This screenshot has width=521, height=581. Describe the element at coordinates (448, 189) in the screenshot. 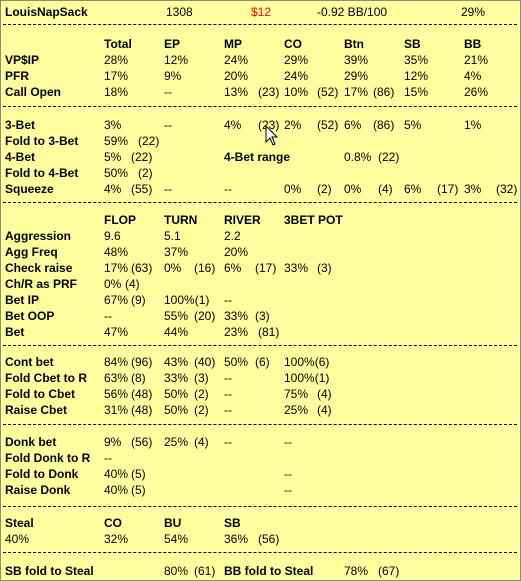

I see `stat-count: (17)` at that location.